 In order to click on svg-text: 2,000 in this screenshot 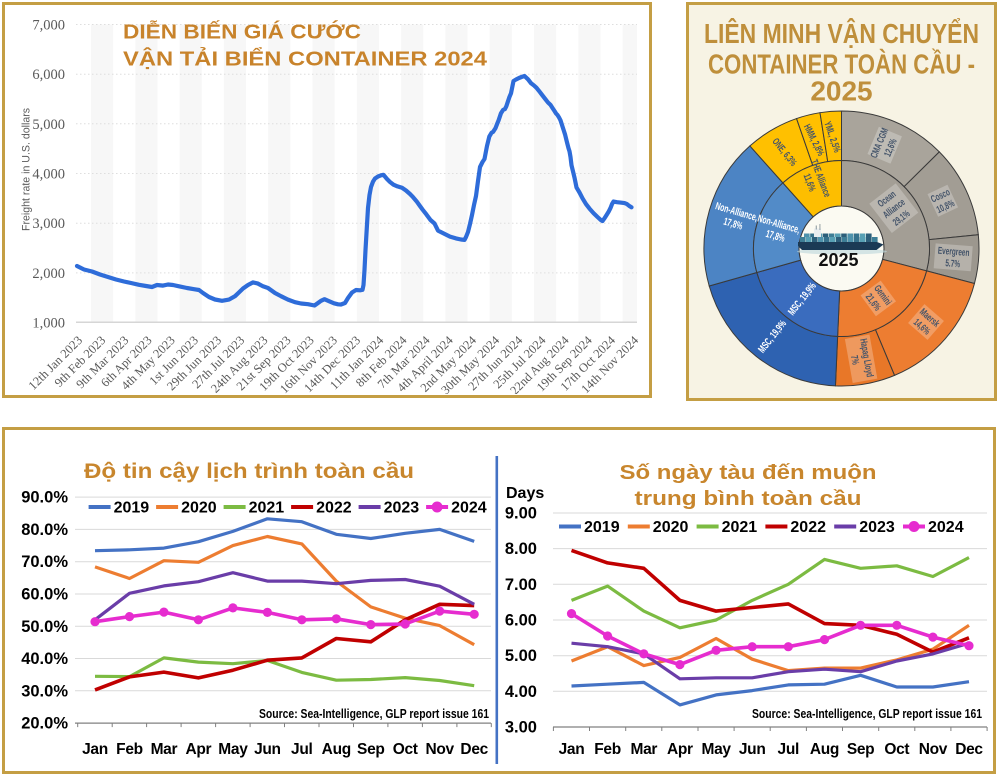, I will do `click(48, 274)`.